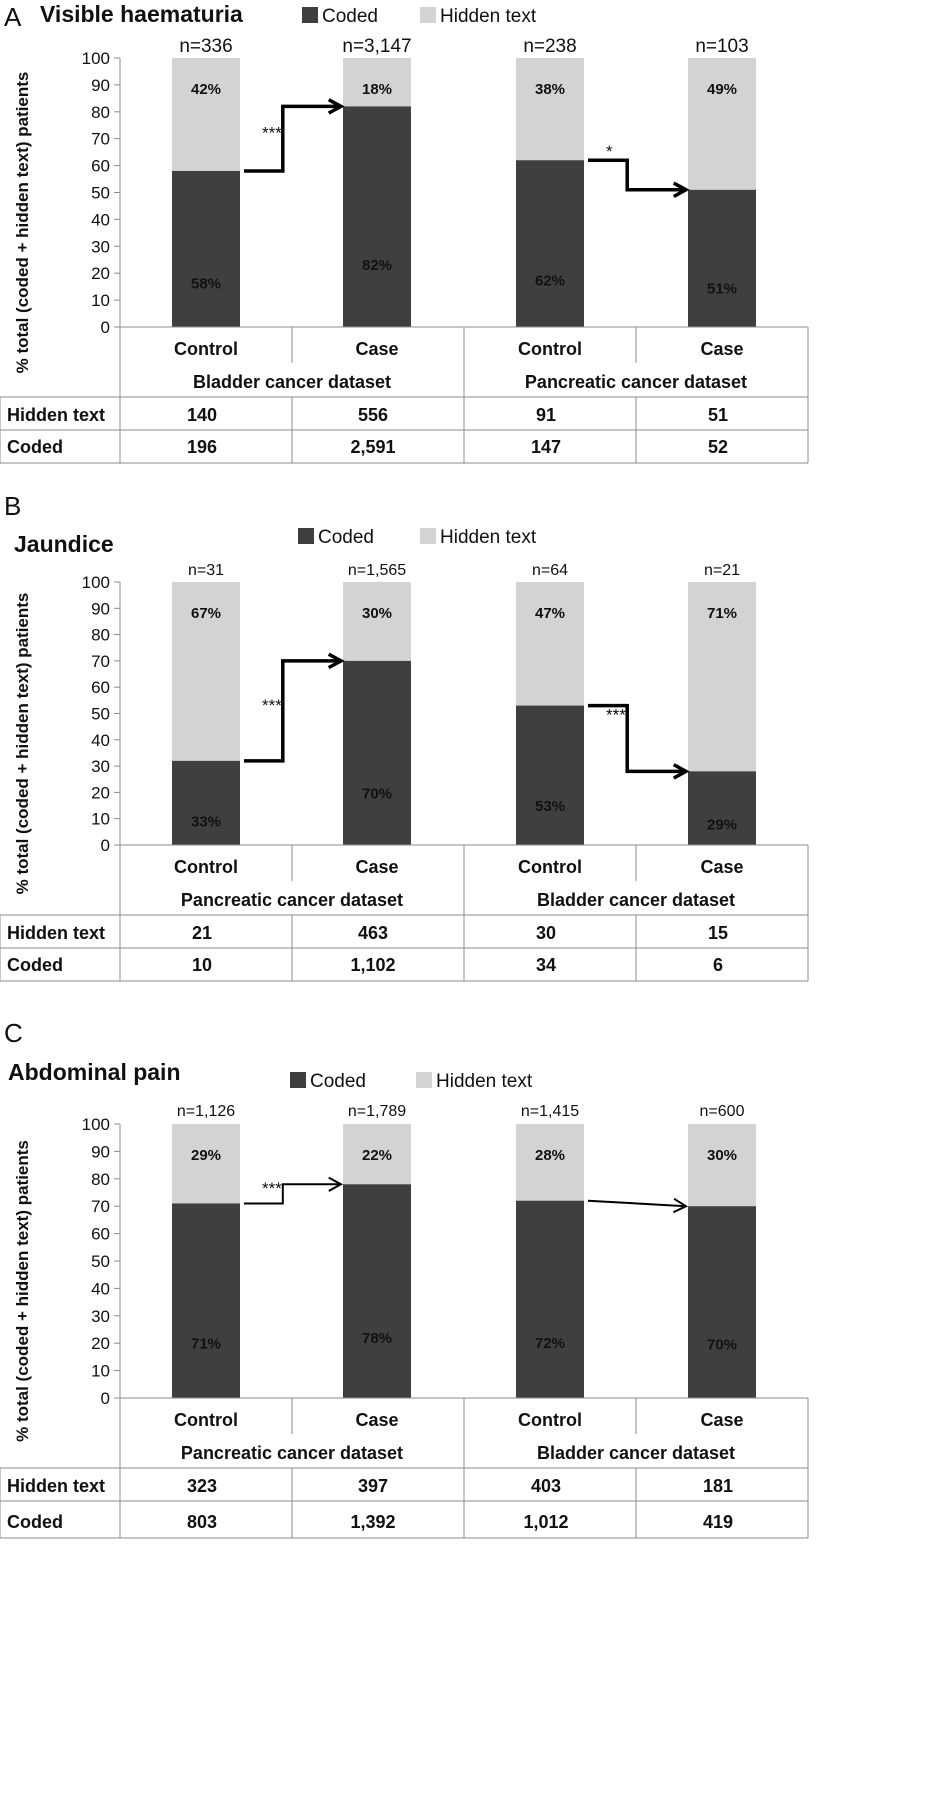 This screenshot has height=1800, width=931. Describe the element at coordinates (377, 570) in the screenshot. I see `n-label: n=1,565` at that location.